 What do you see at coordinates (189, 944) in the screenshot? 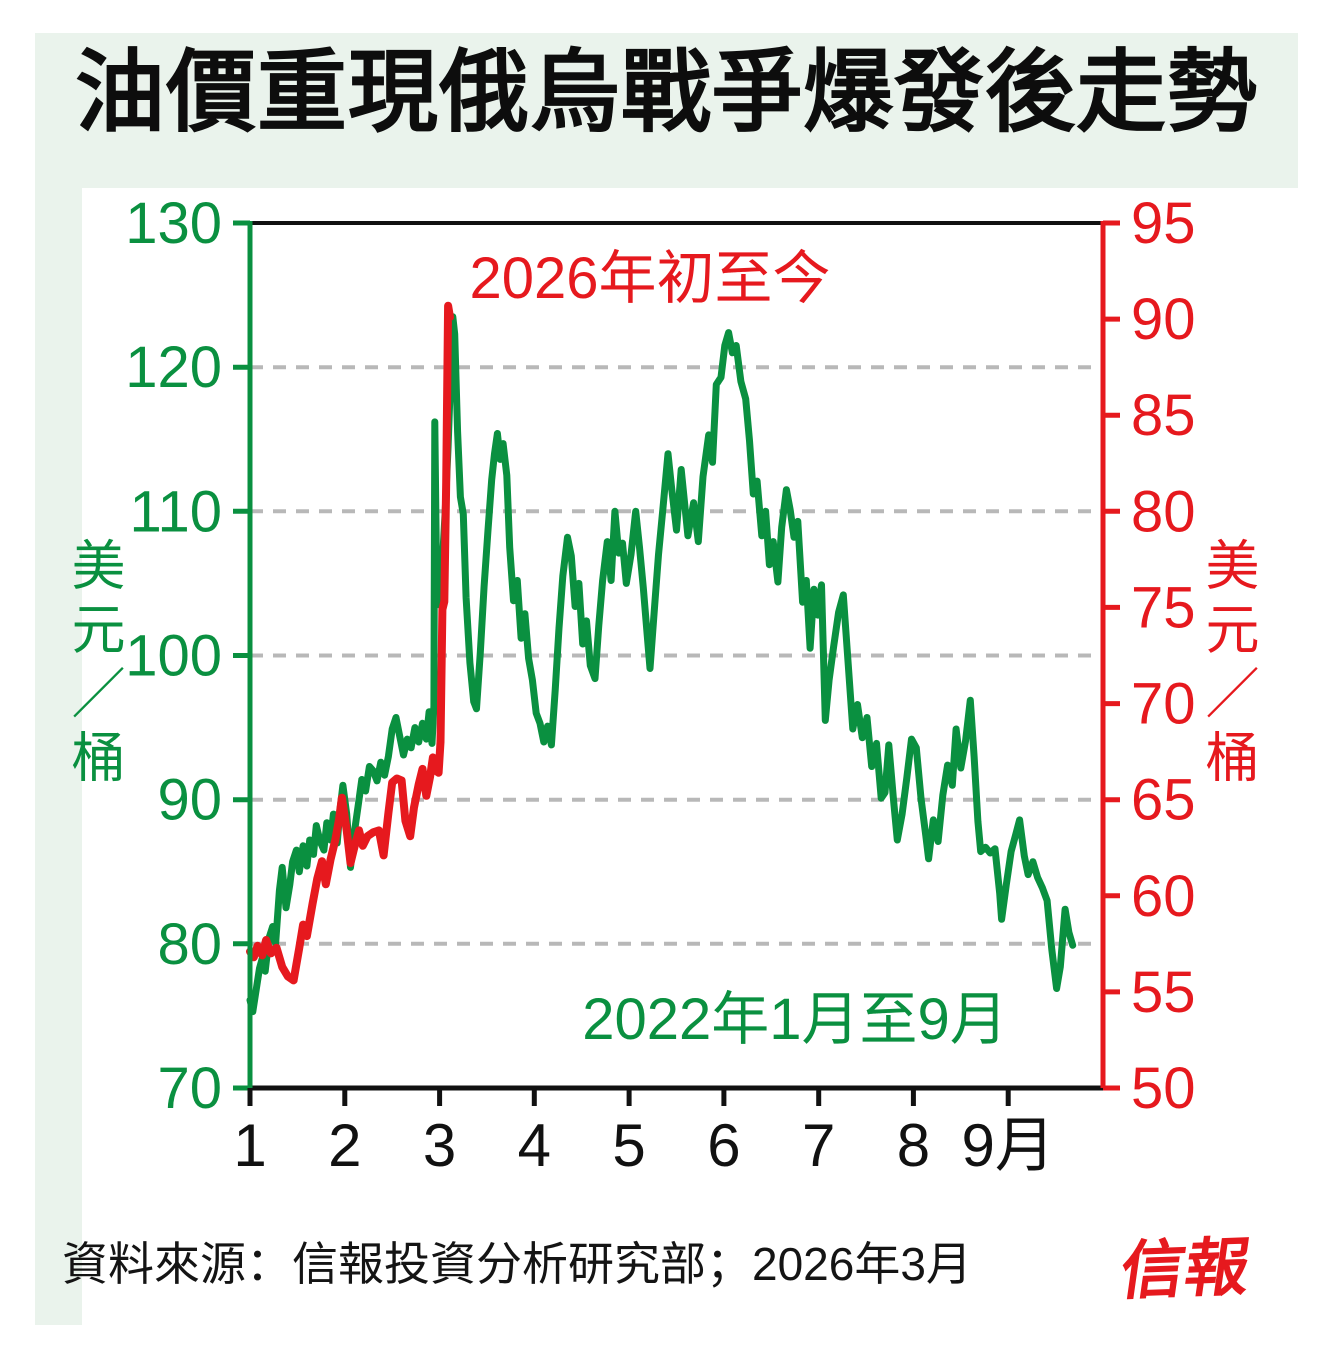
I see `left-axis-tick-label: 80` at bounding box center [189, 944].